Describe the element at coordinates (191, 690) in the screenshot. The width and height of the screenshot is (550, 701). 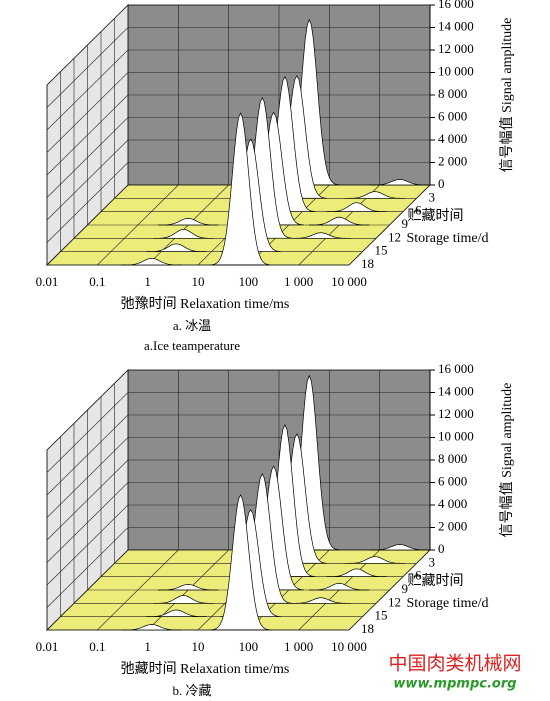
I see `caption: b. 冷藏` at that location.